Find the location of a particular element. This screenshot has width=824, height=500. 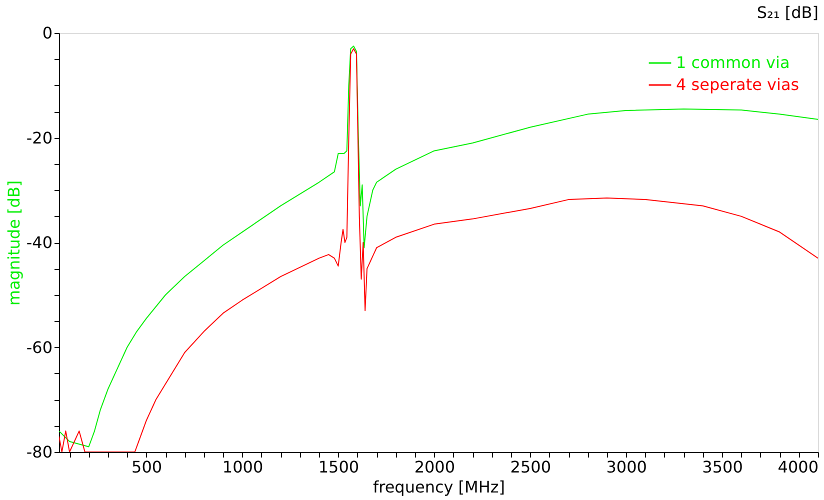

x-tick-label: 3000 is located at coordinates (626, 467).